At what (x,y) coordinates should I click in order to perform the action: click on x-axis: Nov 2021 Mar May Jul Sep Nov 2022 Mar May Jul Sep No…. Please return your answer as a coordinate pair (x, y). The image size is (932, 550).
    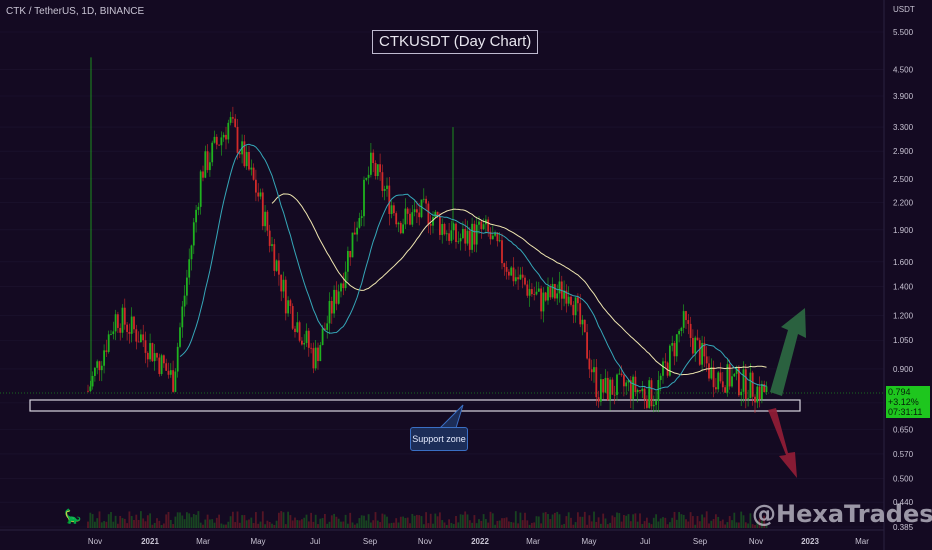
    Looking at the image, I should click on (442, 537).